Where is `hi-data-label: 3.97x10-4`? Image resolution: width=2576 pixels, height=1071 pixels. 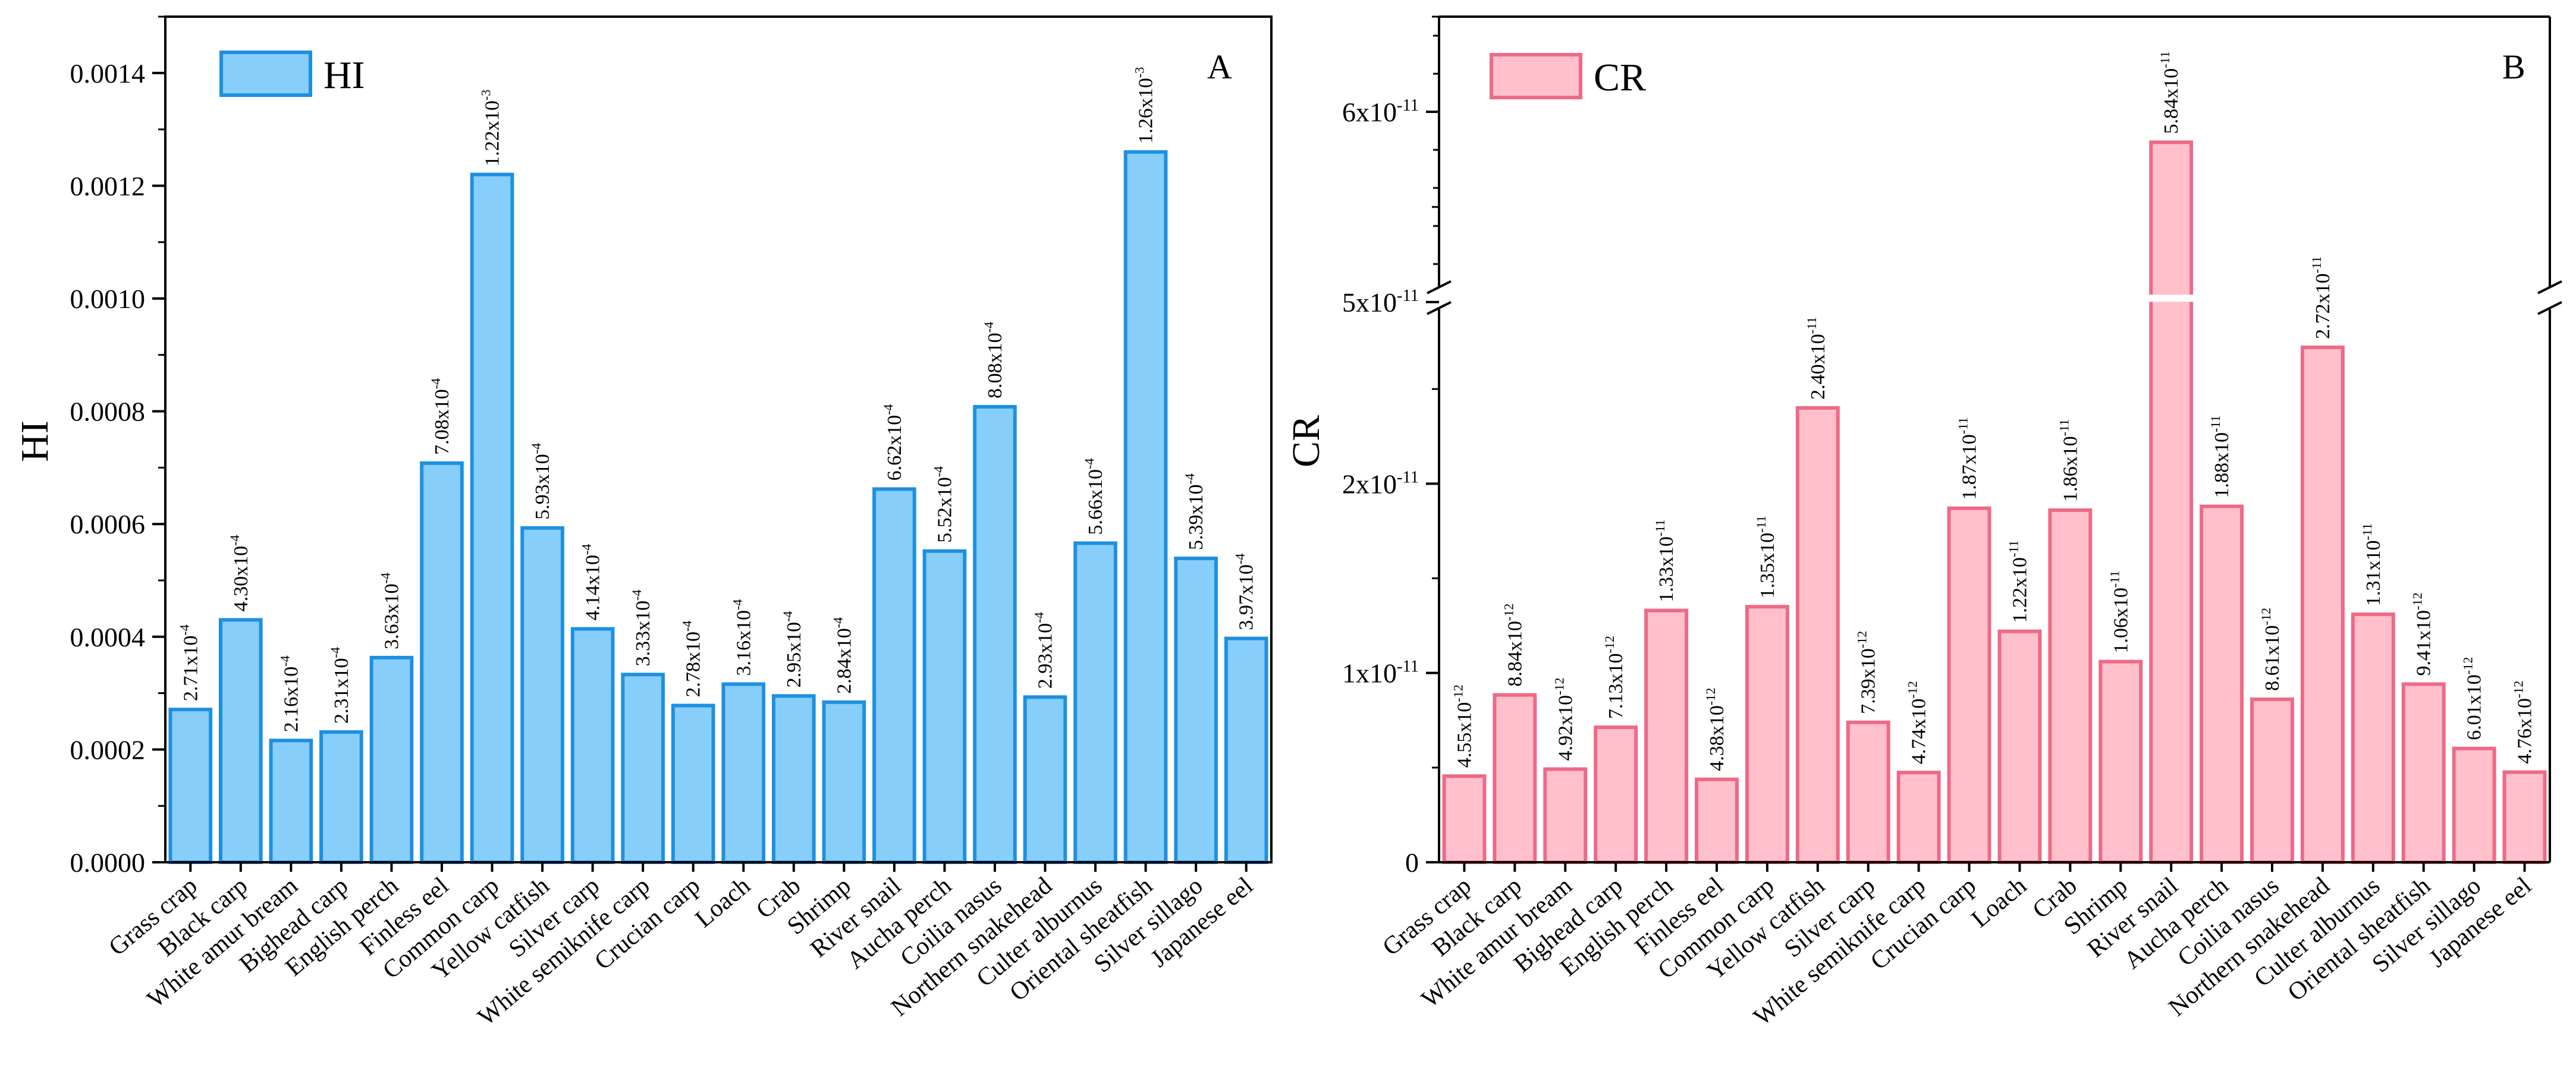
hi-data-label: 3.97x10-4 is located at coordinates (1245, 592).